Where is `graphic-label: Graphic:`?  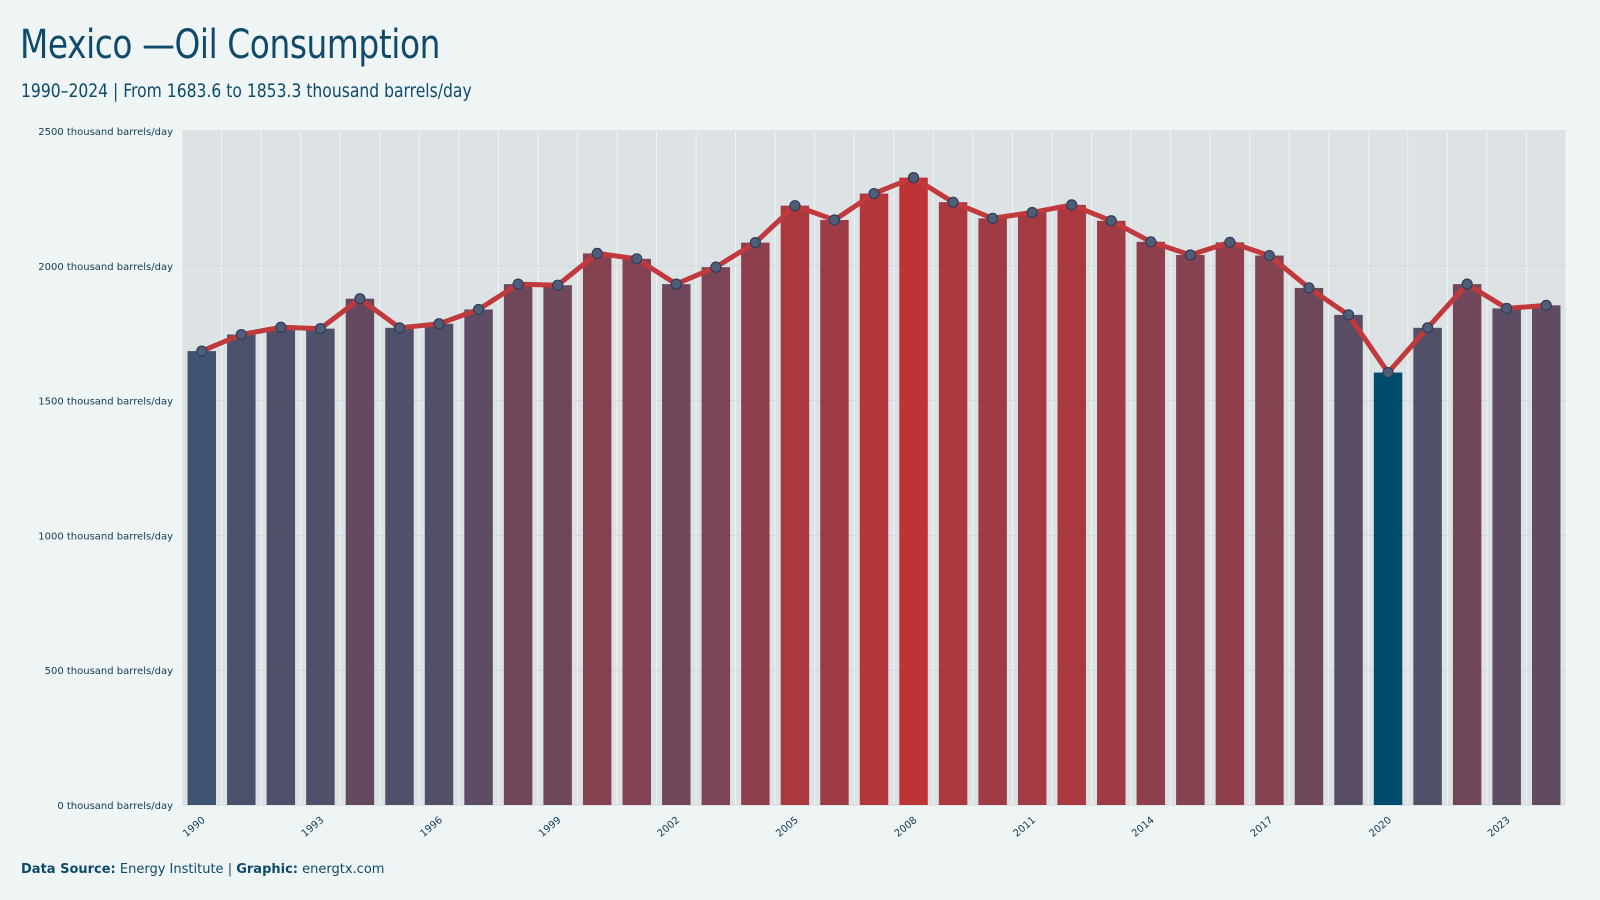 graphic-label: Graphic: is located at coordinates (267, 869).